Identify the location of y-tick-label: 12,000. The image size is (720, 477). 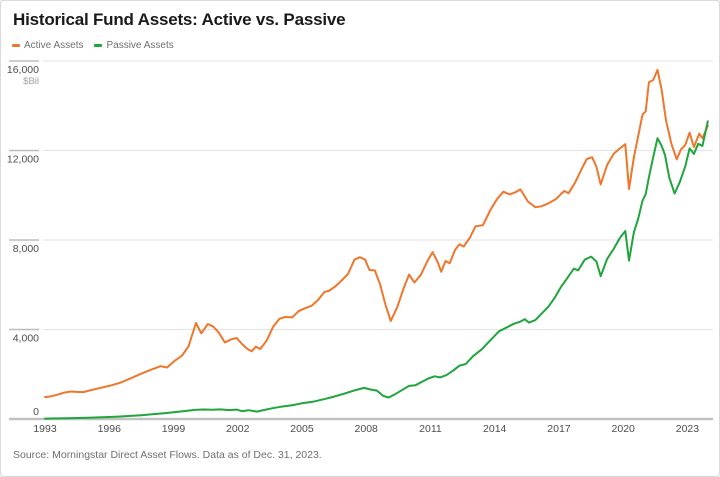
(23, 160).